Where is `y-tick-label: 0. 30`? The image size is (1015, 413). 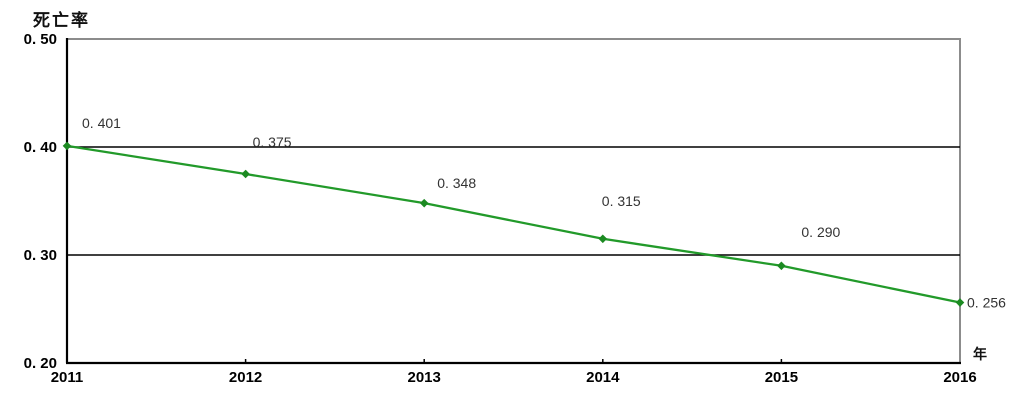
y-tick-label: 0. 30 is located at coordinates (40, 255).